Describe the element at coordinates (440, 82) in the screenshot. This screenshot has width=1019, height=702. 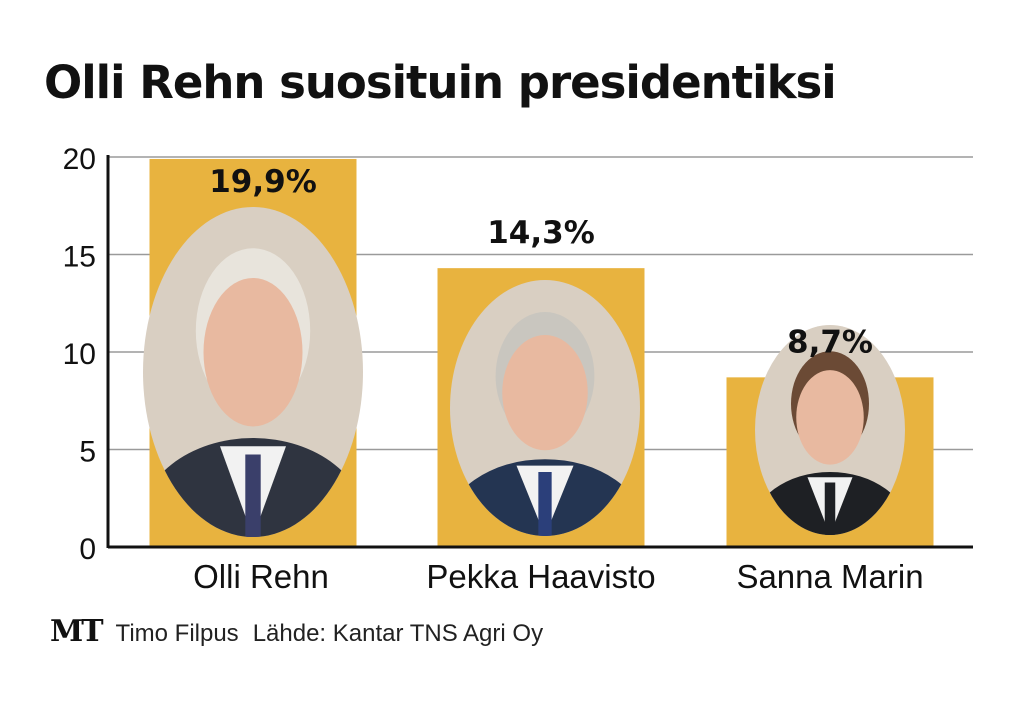
I see `chart-title: Olli Rehn suosituin presidentiksi` at that location.